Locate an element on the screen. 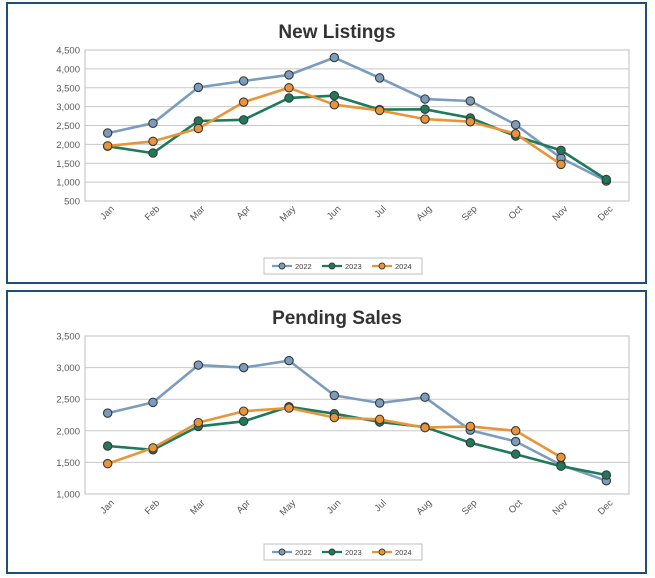 The image size is (655, 578). x-tick-label: Jun is located at coordinates (334, 507).